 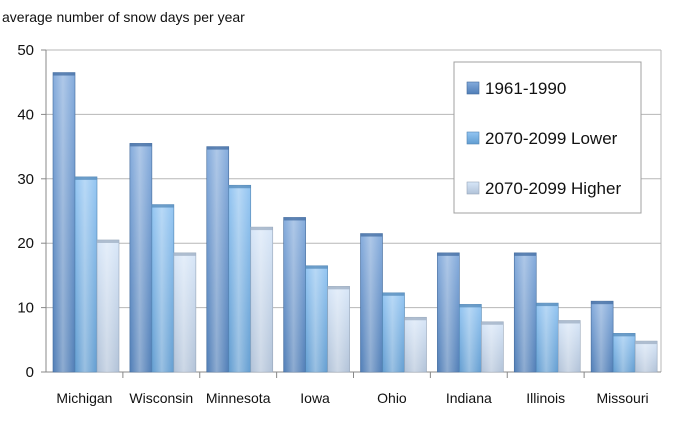 I want to click on legend-box, so click(x=547, y=137).